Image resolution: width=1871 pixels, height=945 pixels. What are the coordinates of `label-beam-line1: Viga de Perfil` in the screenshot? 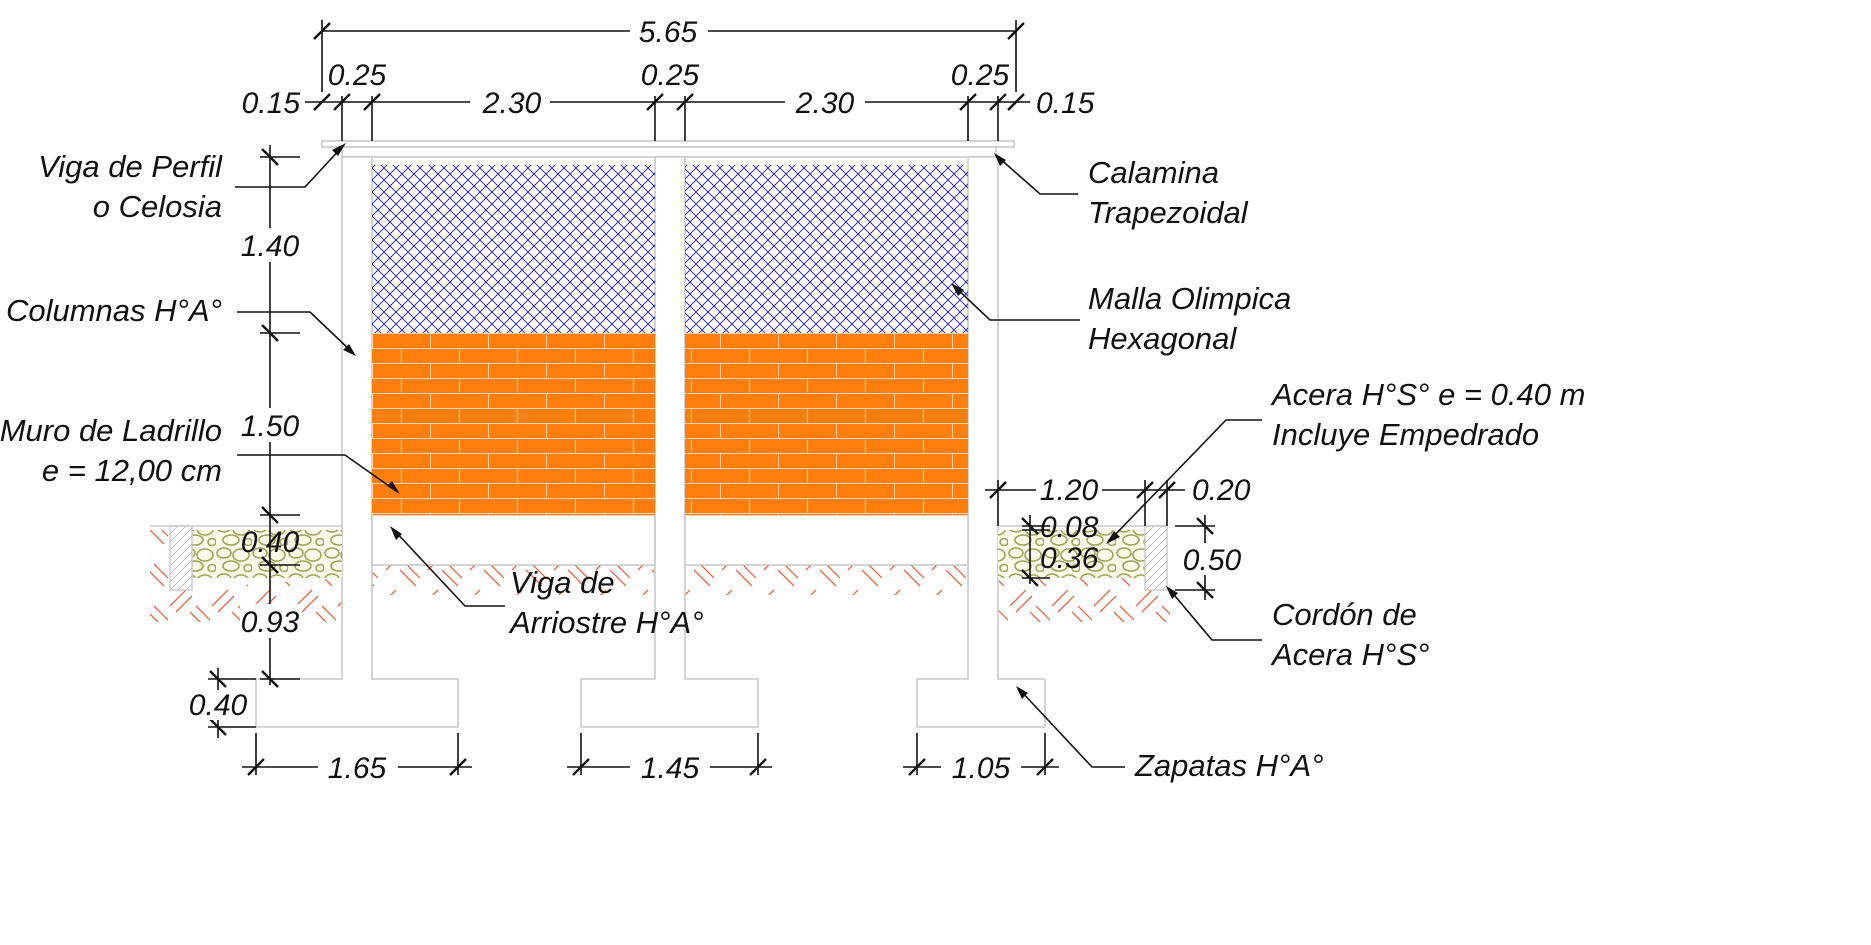 It's located at (130, 166).